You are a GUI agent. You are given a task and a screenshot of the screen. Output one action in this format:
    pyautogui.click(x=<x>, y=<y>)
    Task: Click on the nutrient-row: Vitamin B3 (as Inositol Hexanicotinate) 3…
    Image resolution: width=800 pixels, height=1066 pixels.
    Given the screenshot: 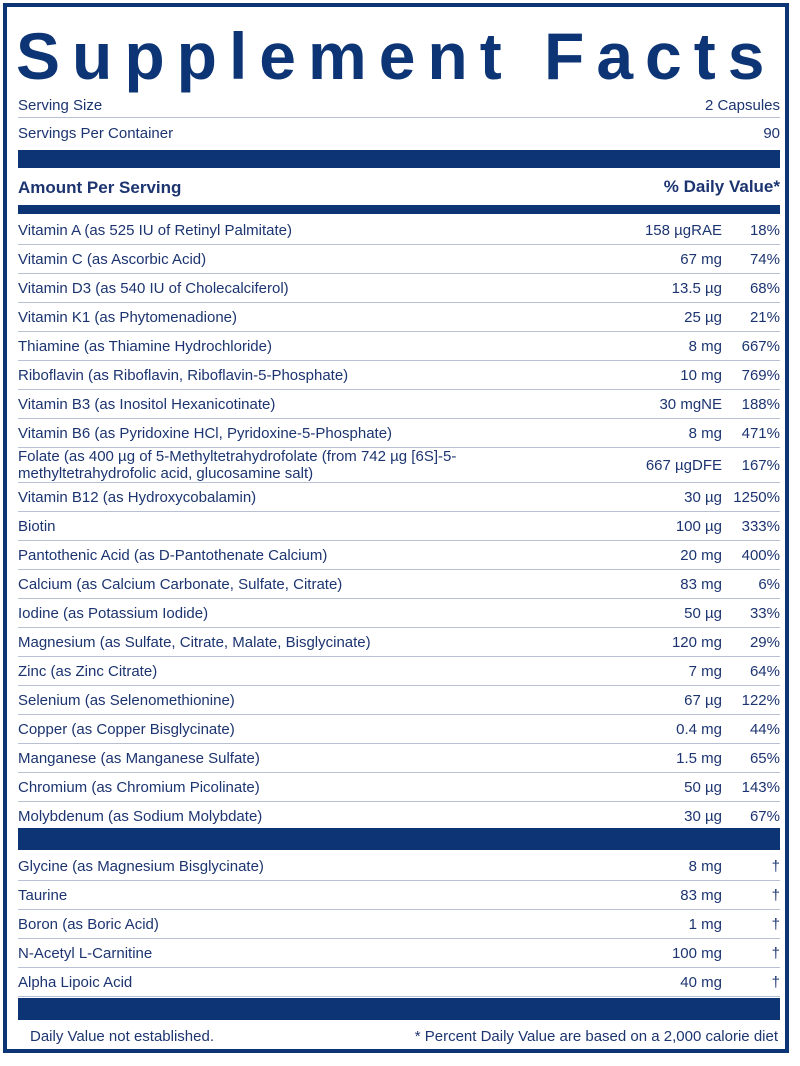 What is the action you would take?
    pyautogui.click(x=399, y=404)
    